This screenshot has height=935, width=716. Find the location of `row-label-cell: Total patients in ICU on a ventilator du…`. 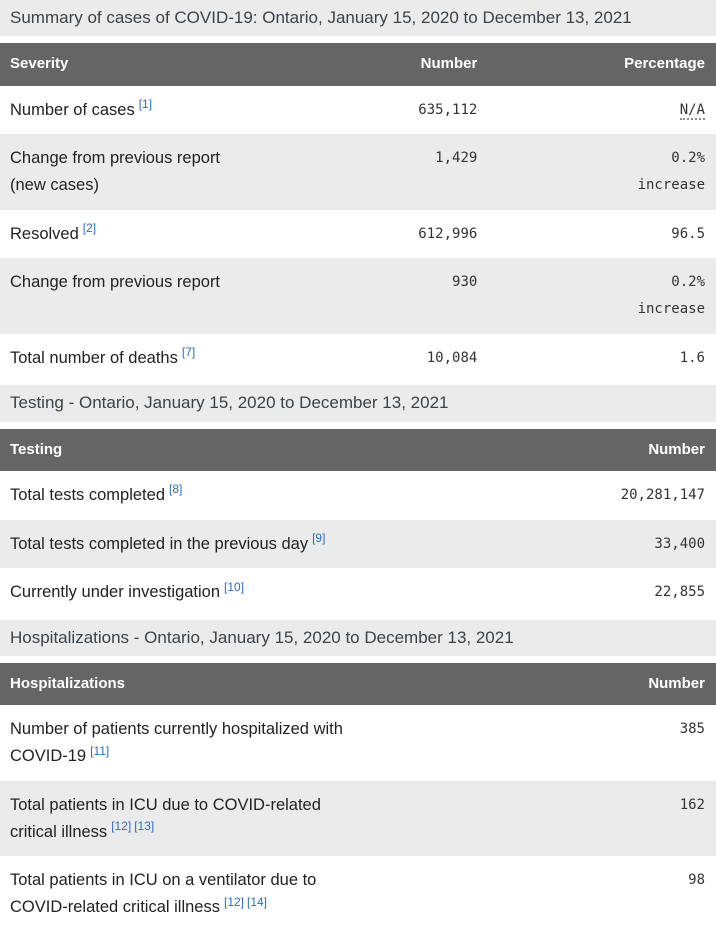

row-label-cell: Total patients in ICU on a ventilator du… is located at coordinates (179, 893).